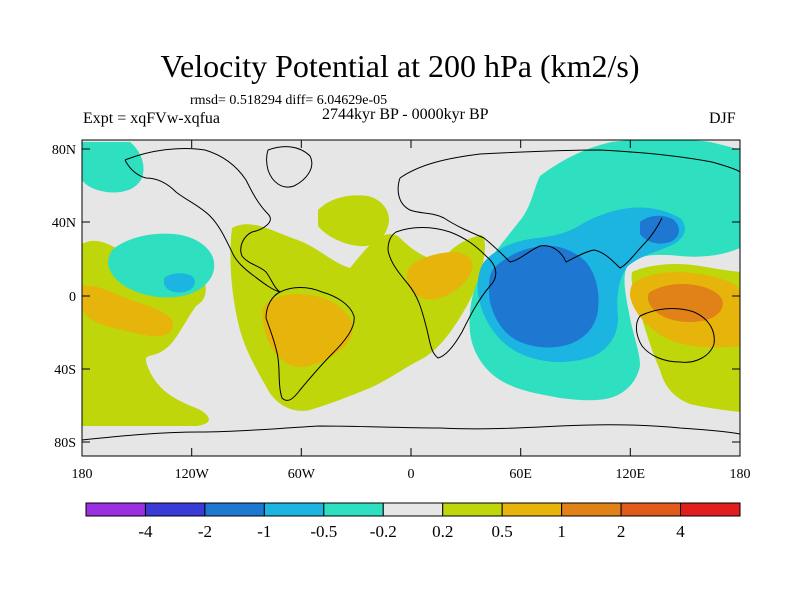  I want to click on colorbar, so click(413, 509).